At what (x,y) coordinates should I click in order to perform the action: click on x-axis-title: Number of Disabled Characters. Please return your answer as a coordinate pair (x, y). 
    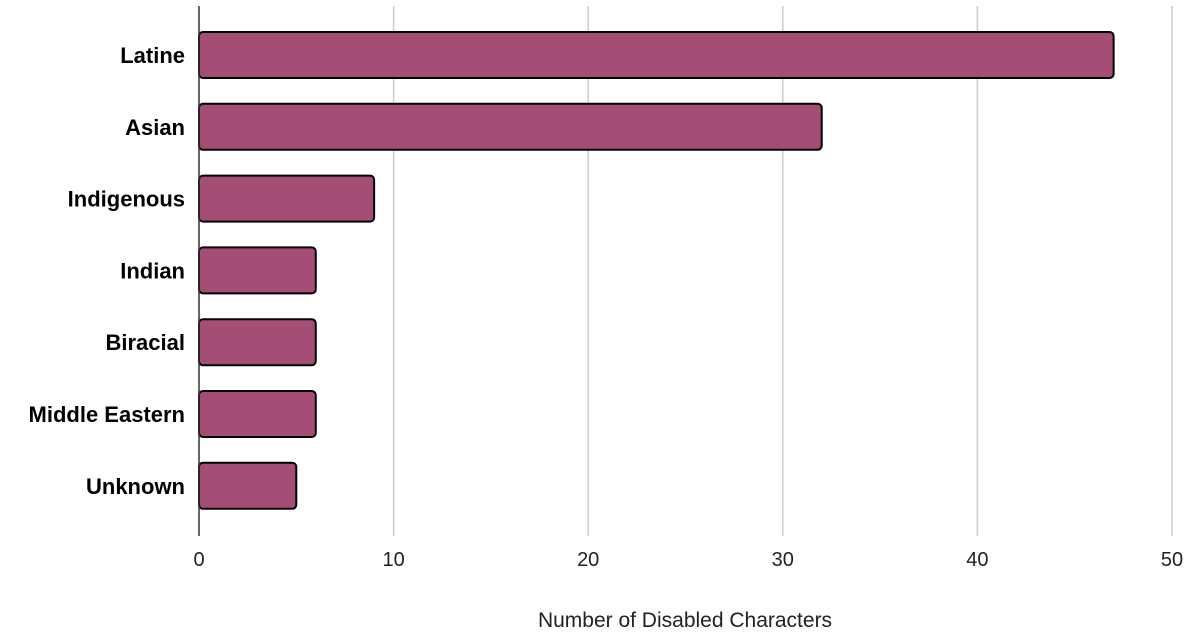
    Looking at the image, I should click on (685, 620).